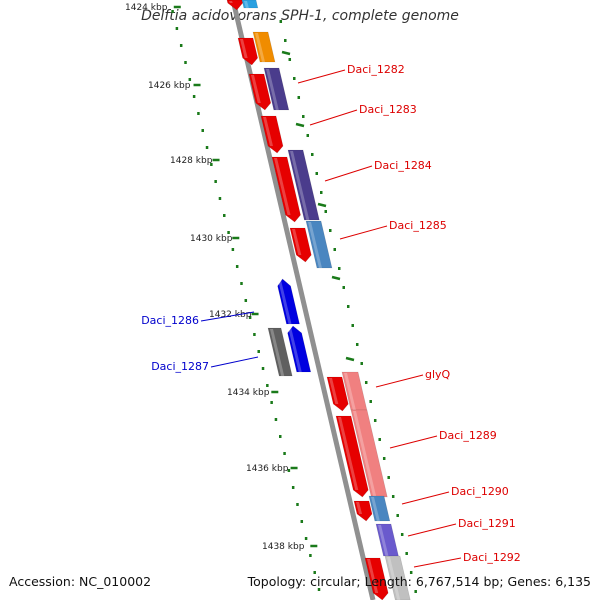 Image resolution: width=600 pixels, height=600 pixels. I want to click on ruler-label: 1438 kbp, so click(283, 547).